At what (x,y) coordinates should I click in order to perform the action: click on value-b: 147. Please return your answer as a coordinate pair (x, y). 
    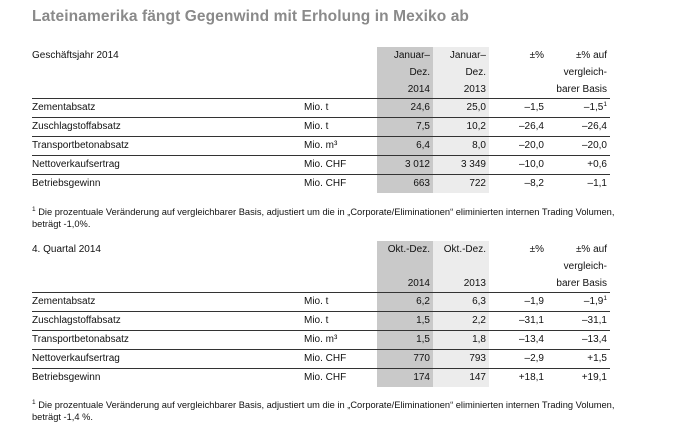
    Looking at the image, I should click on (461, 377).